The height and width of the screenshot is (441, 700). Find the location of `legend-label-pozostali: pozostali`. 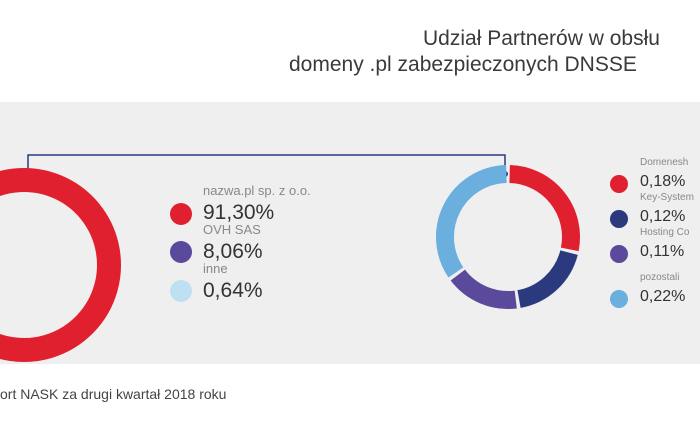

legend-label-pozostali: pozostali is located at coordinates (660, 277).